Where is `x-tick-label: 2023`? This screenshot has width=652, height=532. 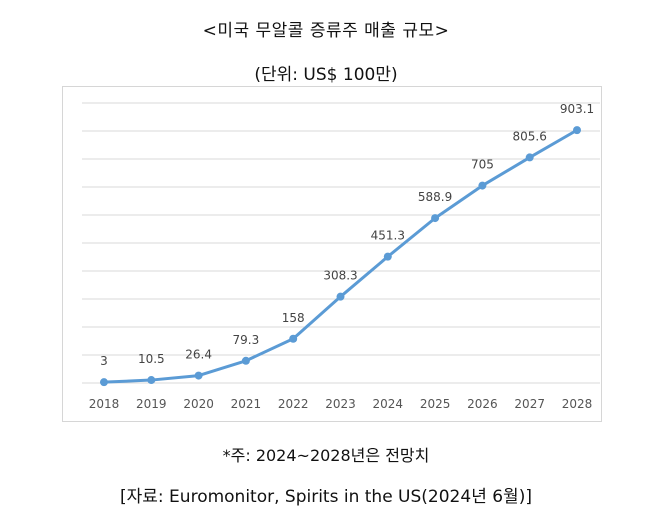 x-tick-label: 2023 is located at coordinates (340, 404).